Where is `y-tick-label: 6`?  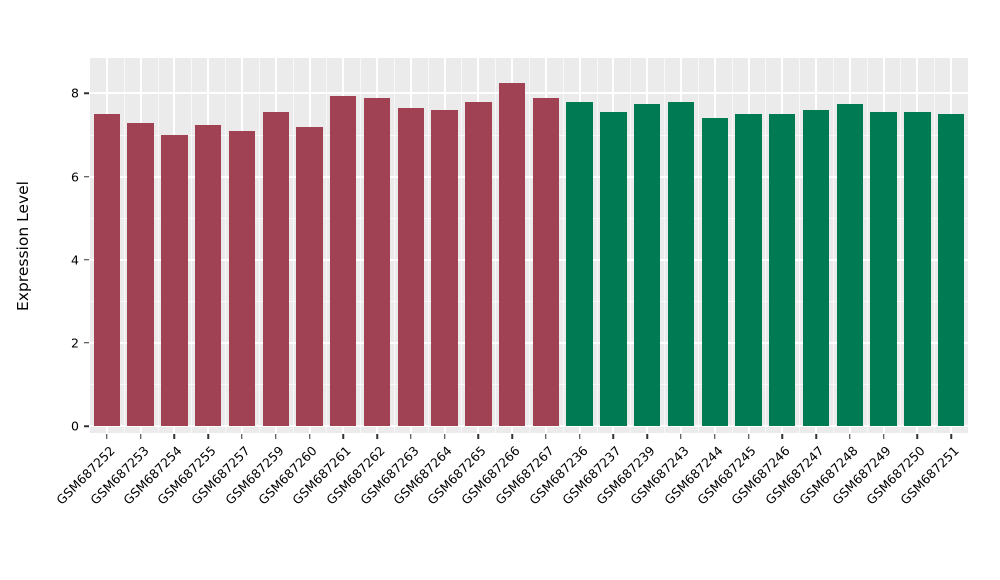
y-tick-label: 6 is located at coordinates (75, 177).